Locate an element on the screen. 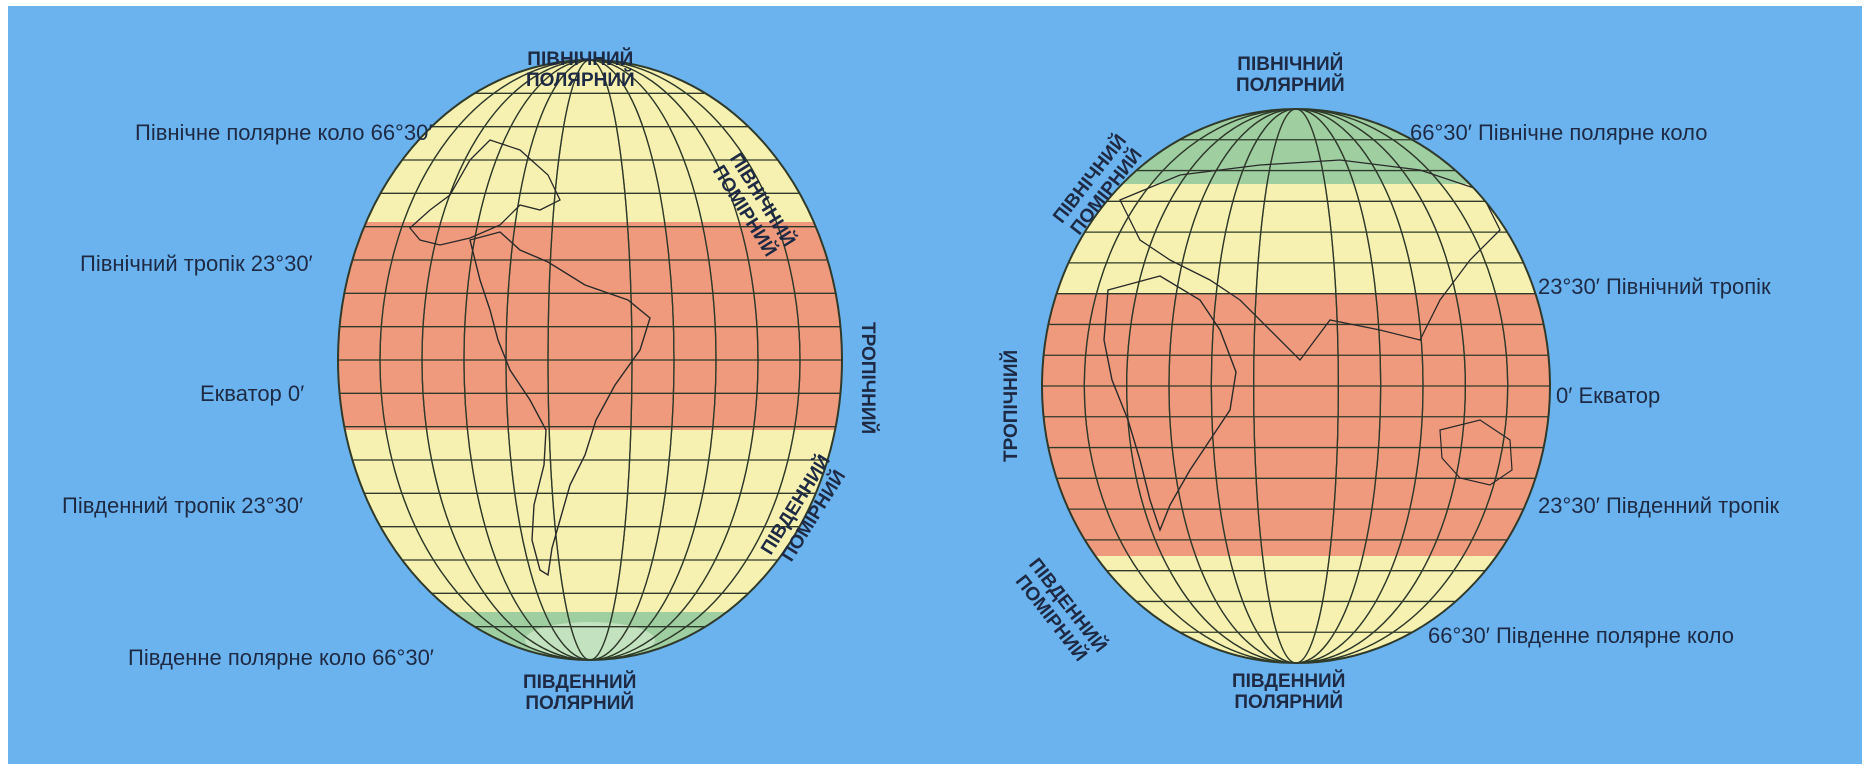  left-south-polar-circle-label: Південне полярне коло 66°30′ is located at coordinates (281, 657).